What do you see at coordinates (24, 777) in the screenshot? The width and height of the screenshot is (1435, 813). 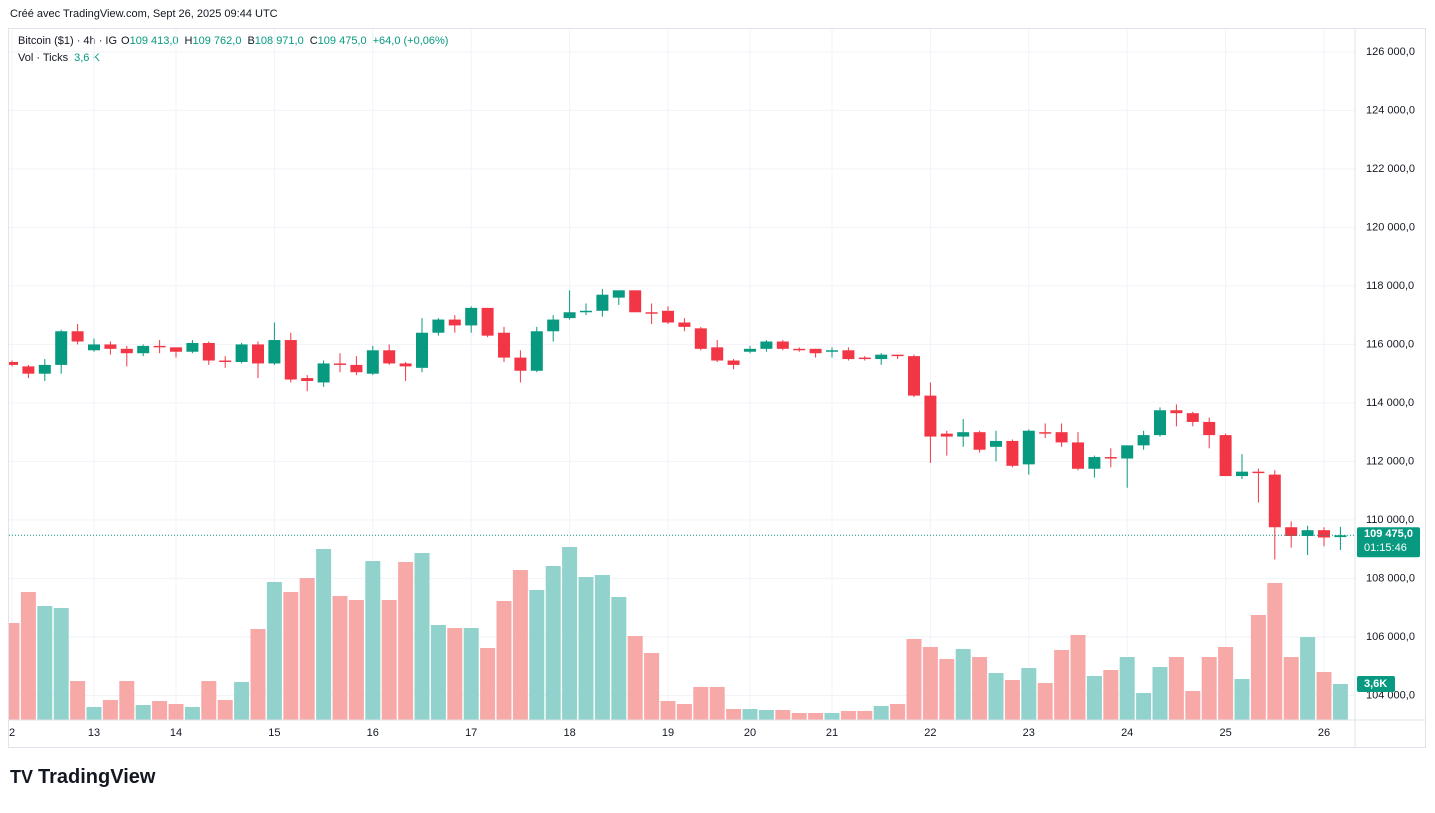 I see `logo-mark: TV` at bounding box center [24, 777].